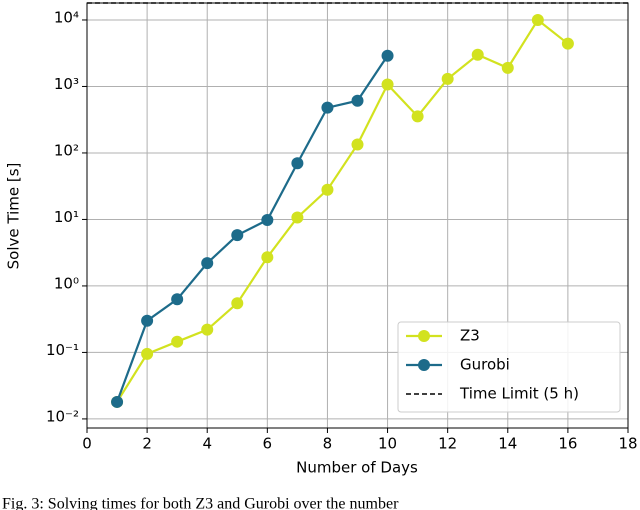  What do you see at coordinates (470, 336) in the screenshot?
I see `legend-label: Z3` at bounding box center [470, 336].